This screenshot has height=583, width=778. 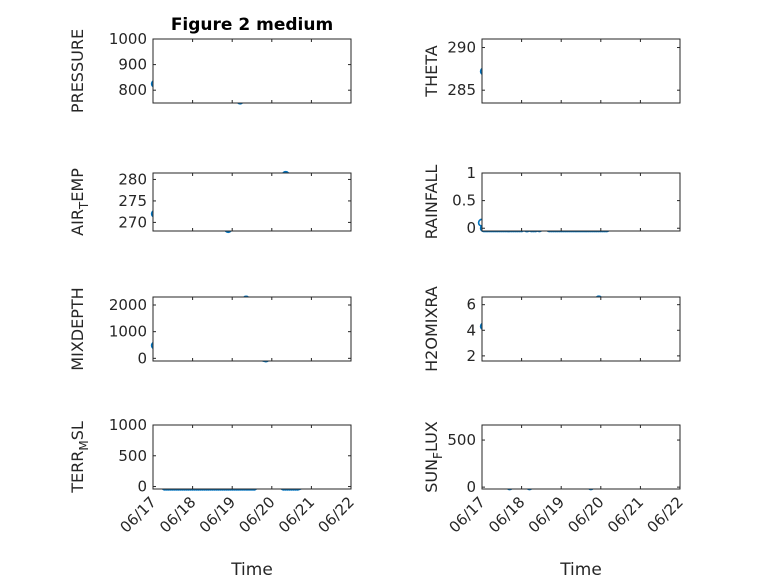 I want to click on figure-title: Figure 2 medium, so click(x=252, y=25).